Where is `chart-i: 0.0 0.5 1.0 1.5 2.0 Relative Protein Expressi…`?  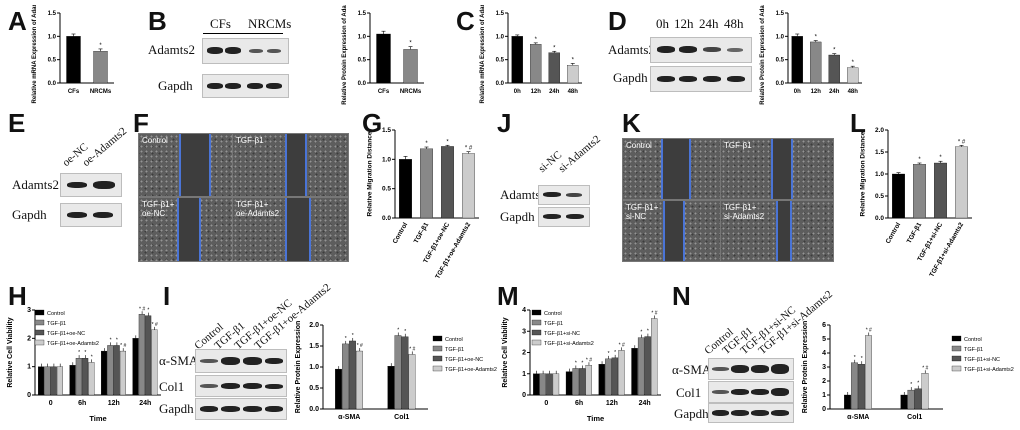
chart-i: 0.0 0.5 1.0 1.5 2.0 Relative Protein Expressi… is located at coordinates (396, 371).